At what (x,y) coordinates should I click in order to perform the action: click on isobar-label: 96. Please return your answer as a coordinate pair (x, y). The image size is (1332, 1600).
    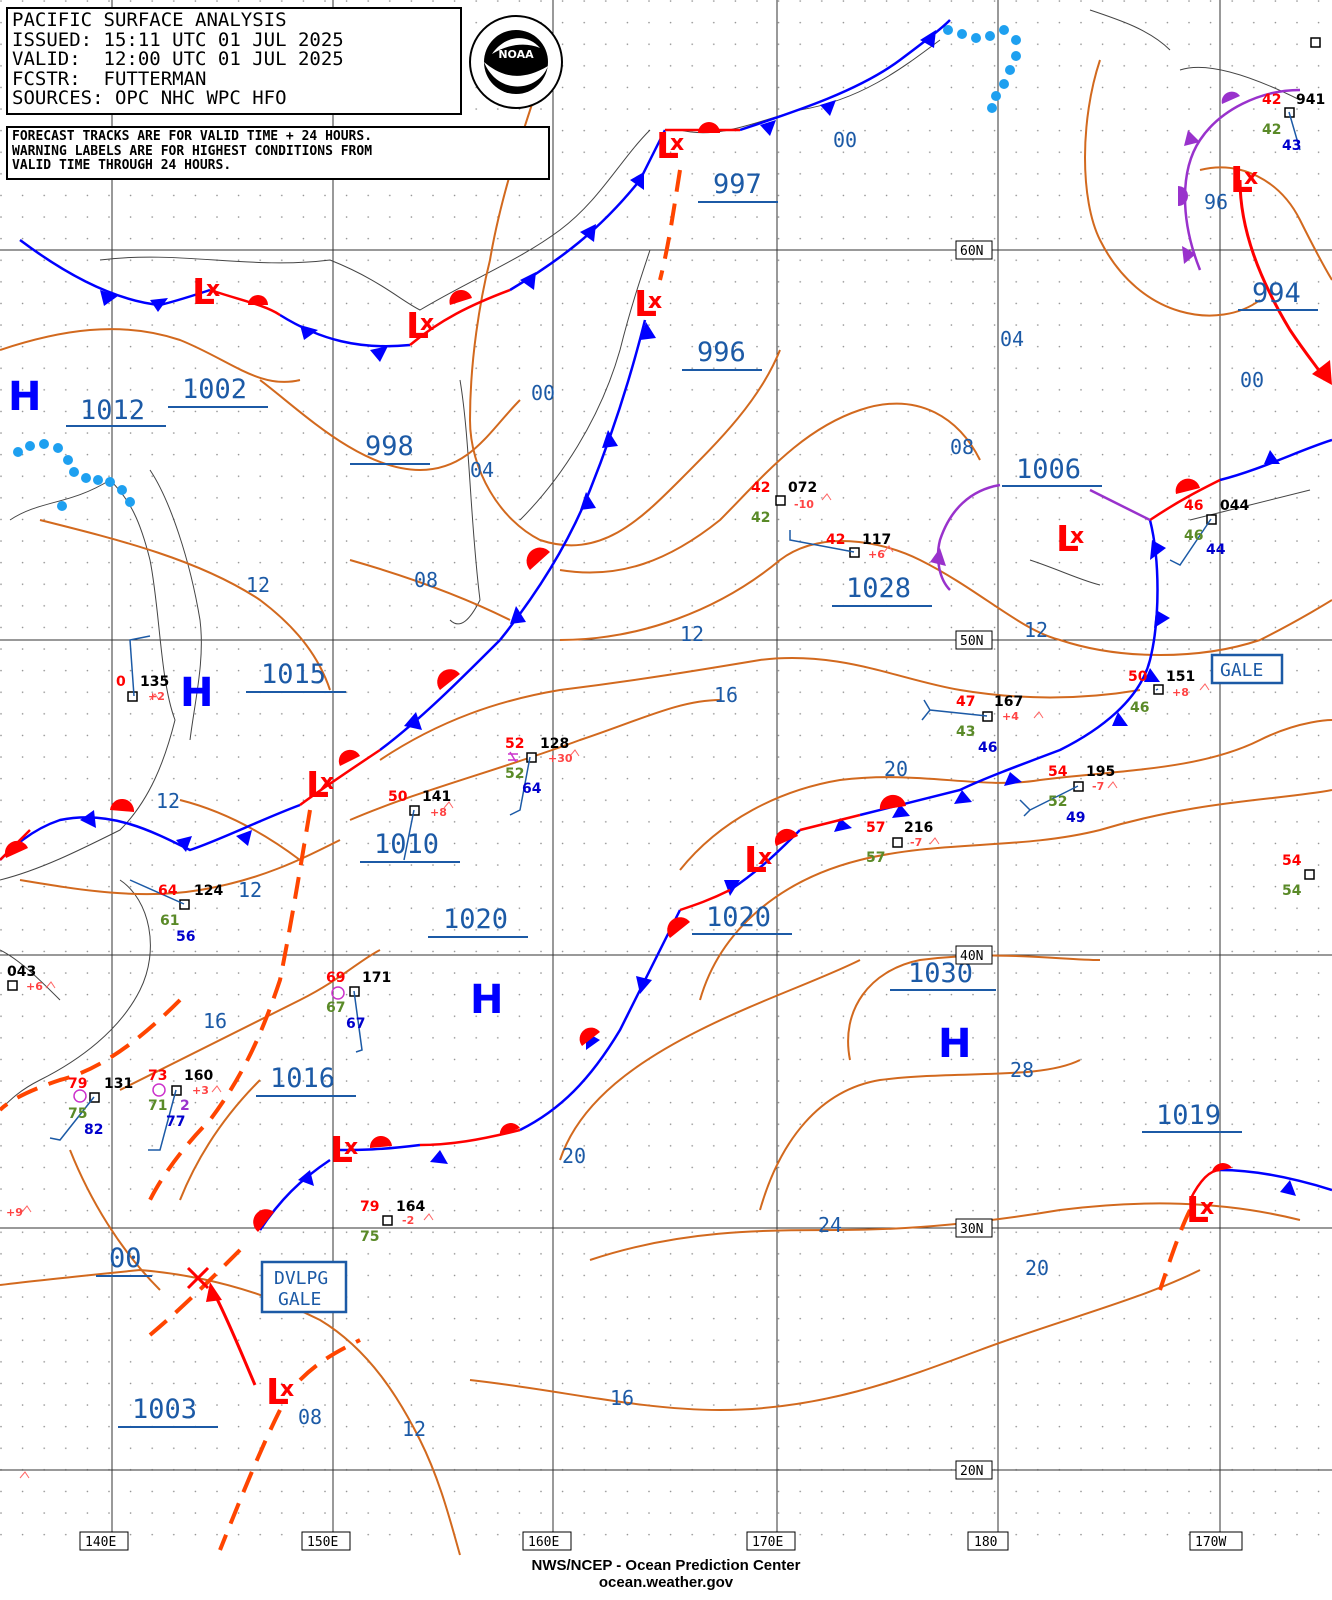
    Looking at the image, I should click on (1216, 202).